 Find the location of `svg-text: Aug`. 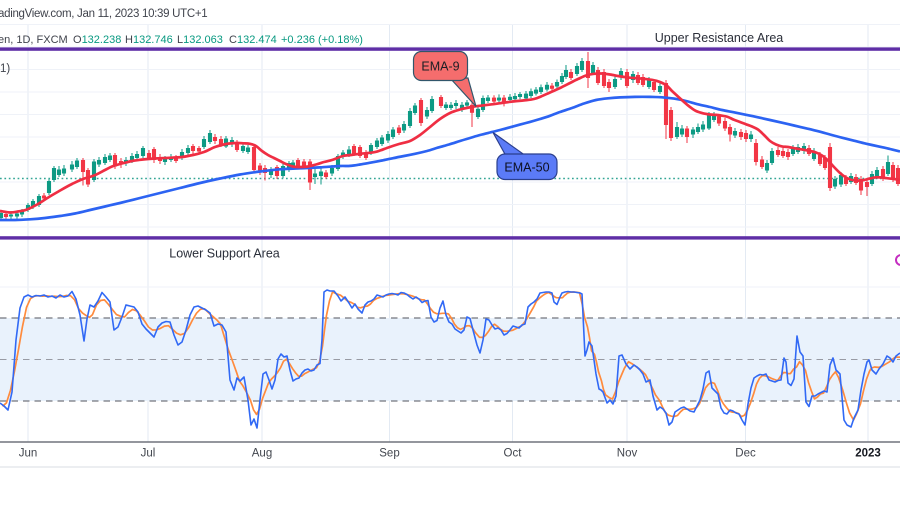

svg-text: Aug is located at coordinates (262, 454).